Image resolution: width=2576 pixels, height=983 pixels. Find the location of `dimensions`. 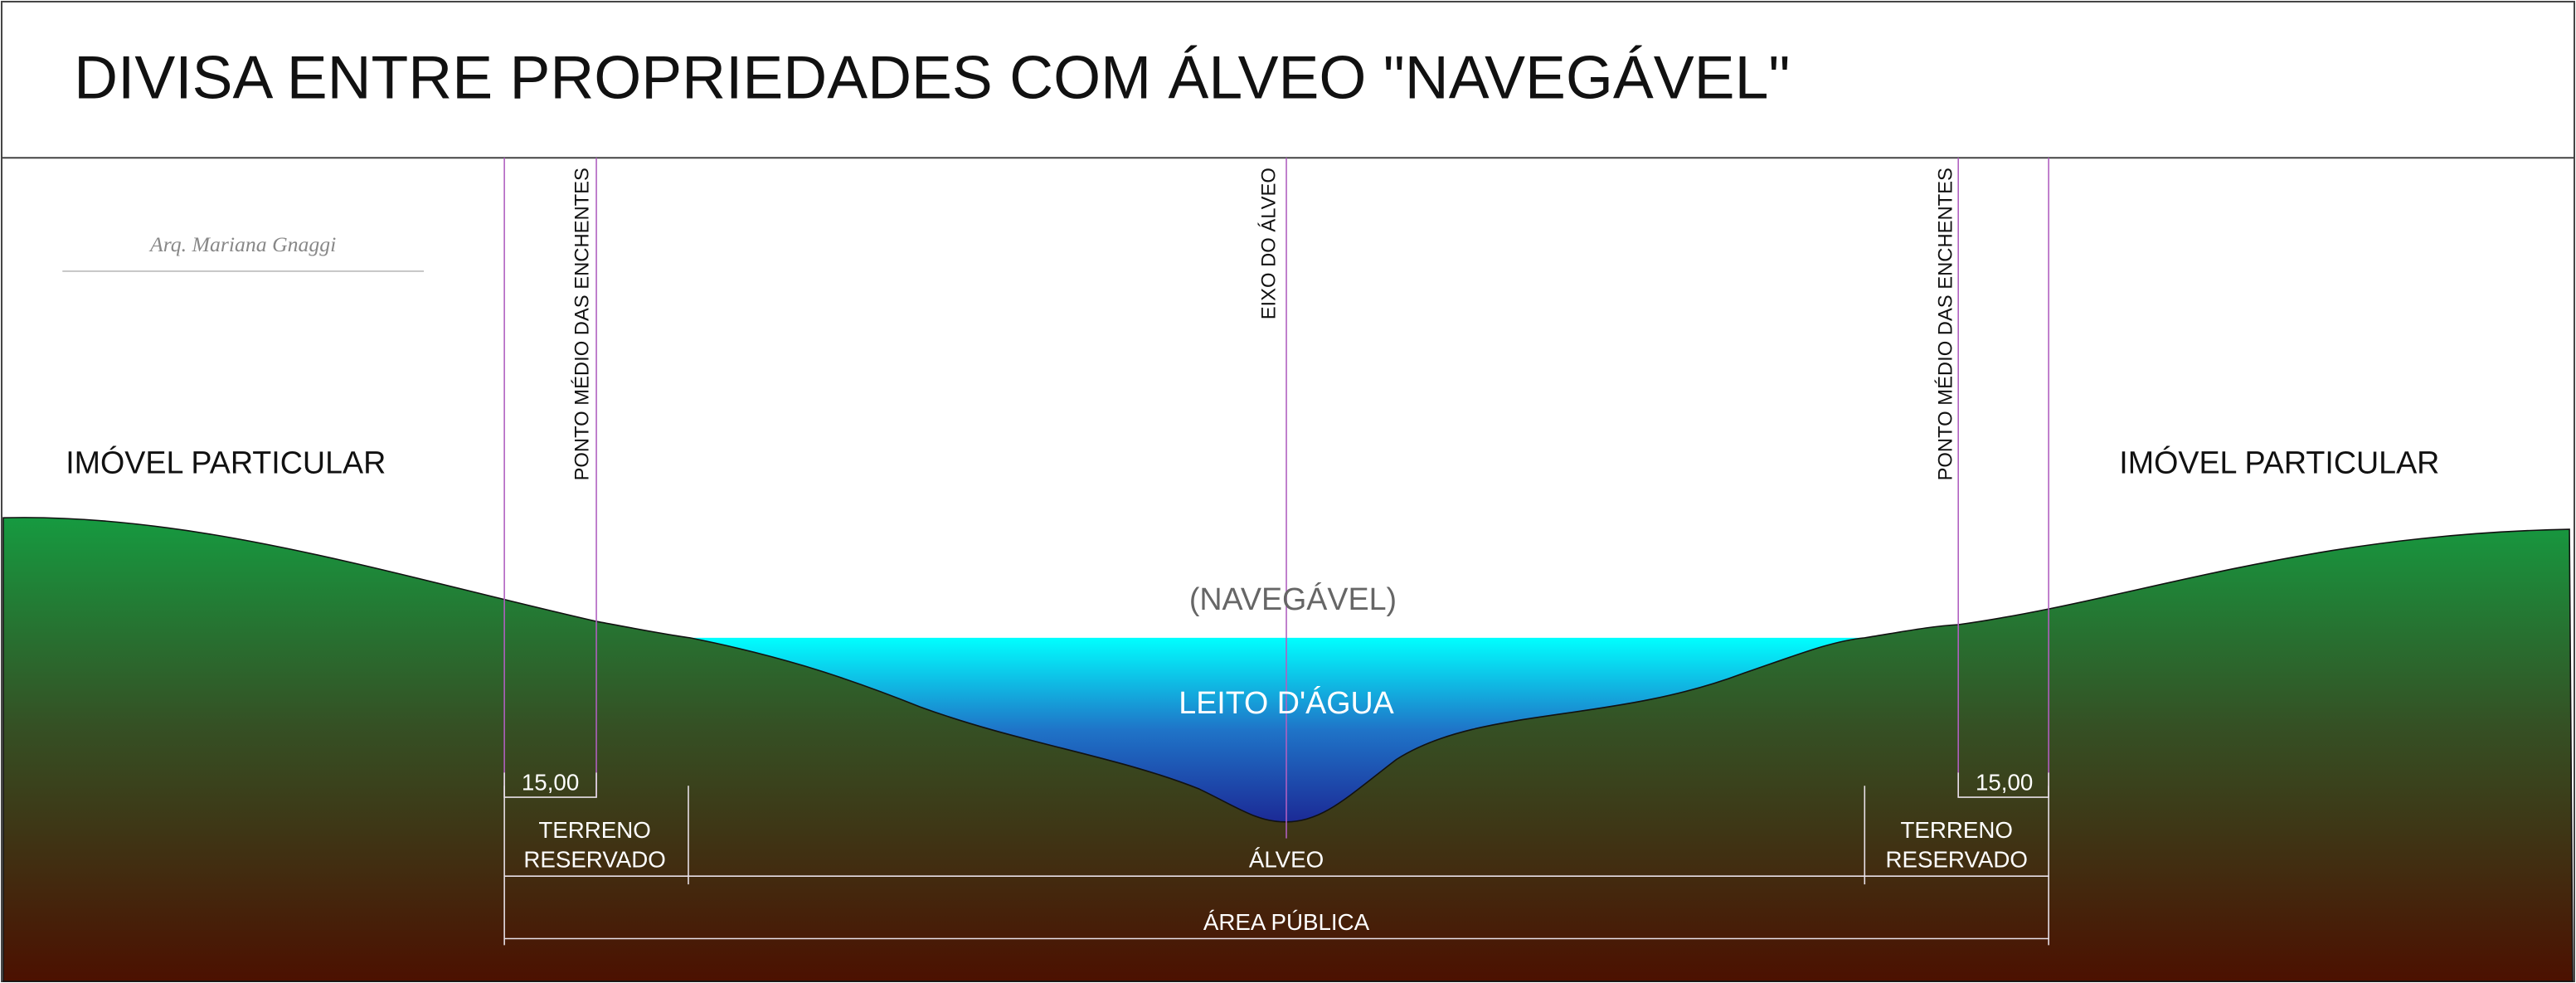

dimensions is located at coordinates (1276, 859).